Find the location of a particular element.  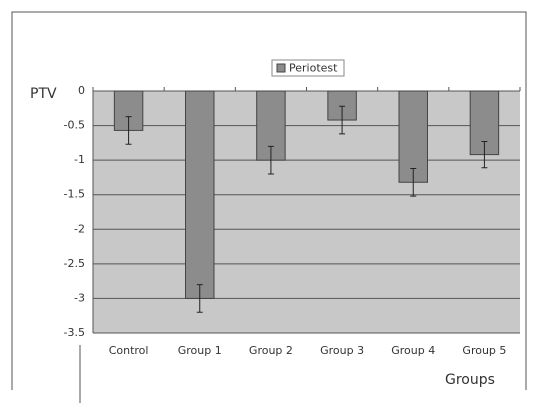

legend-box is located at coordinates (308, 68).